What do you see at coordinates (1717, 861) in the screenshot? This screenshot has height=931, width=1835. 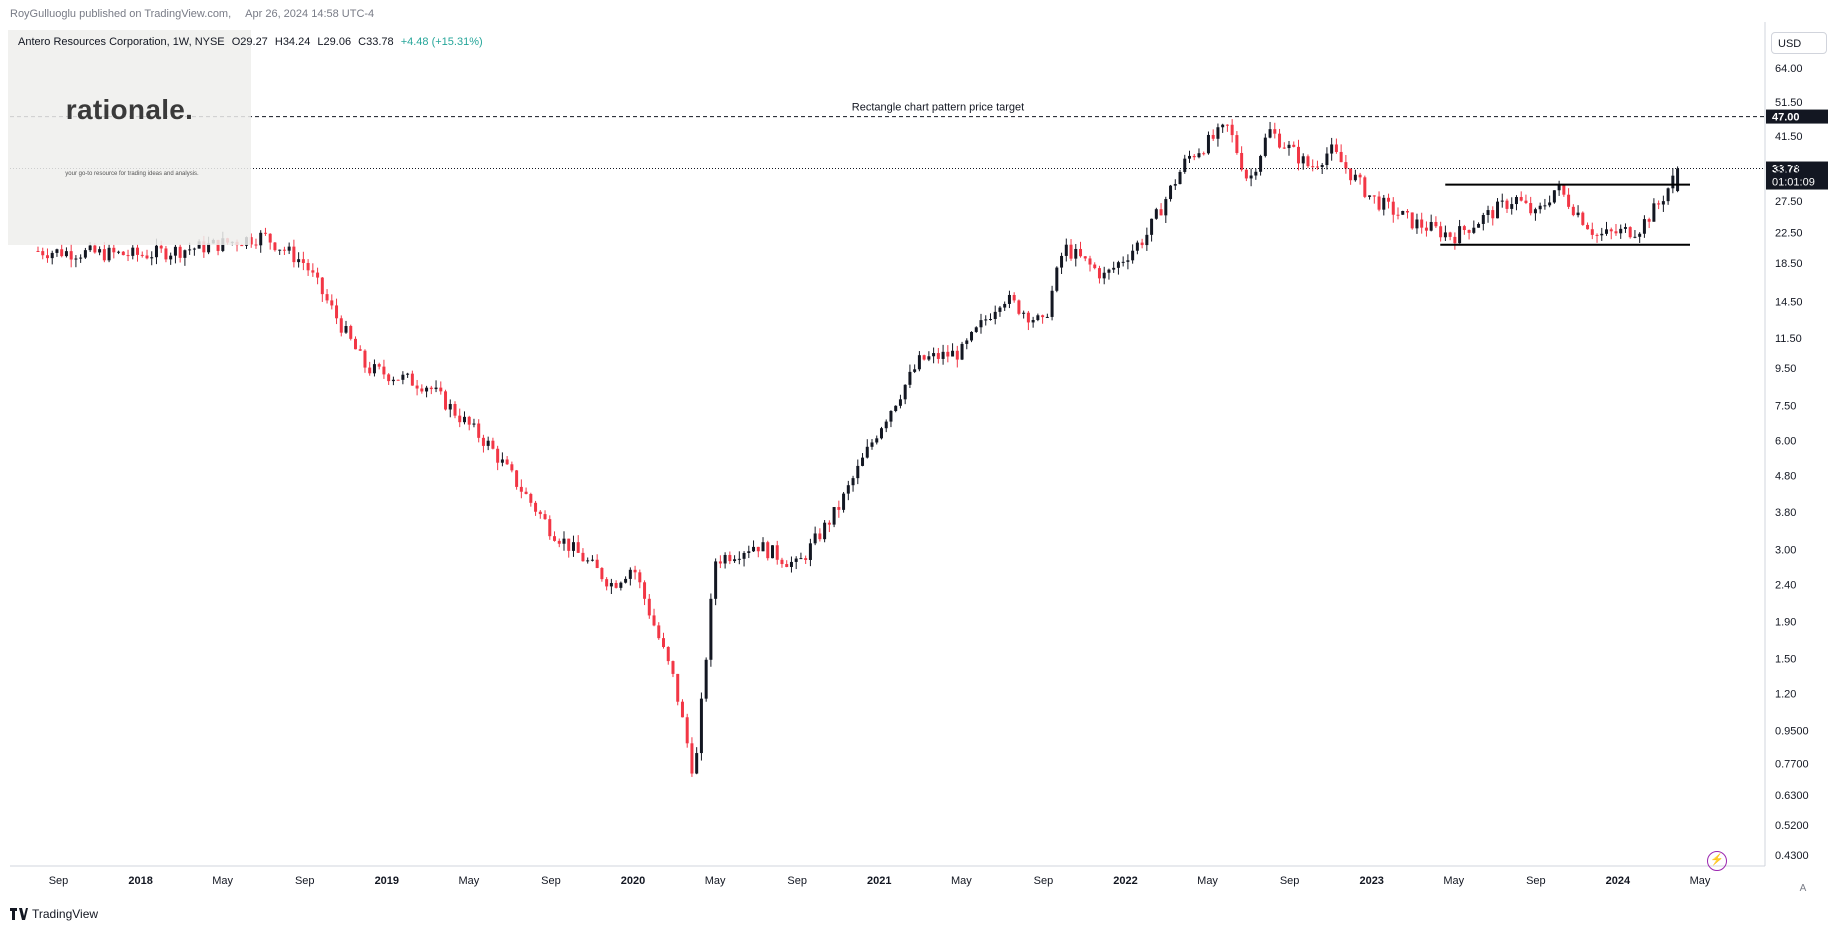 I see `lightning-icon: ⚡` at bounding box center [1717, 861].